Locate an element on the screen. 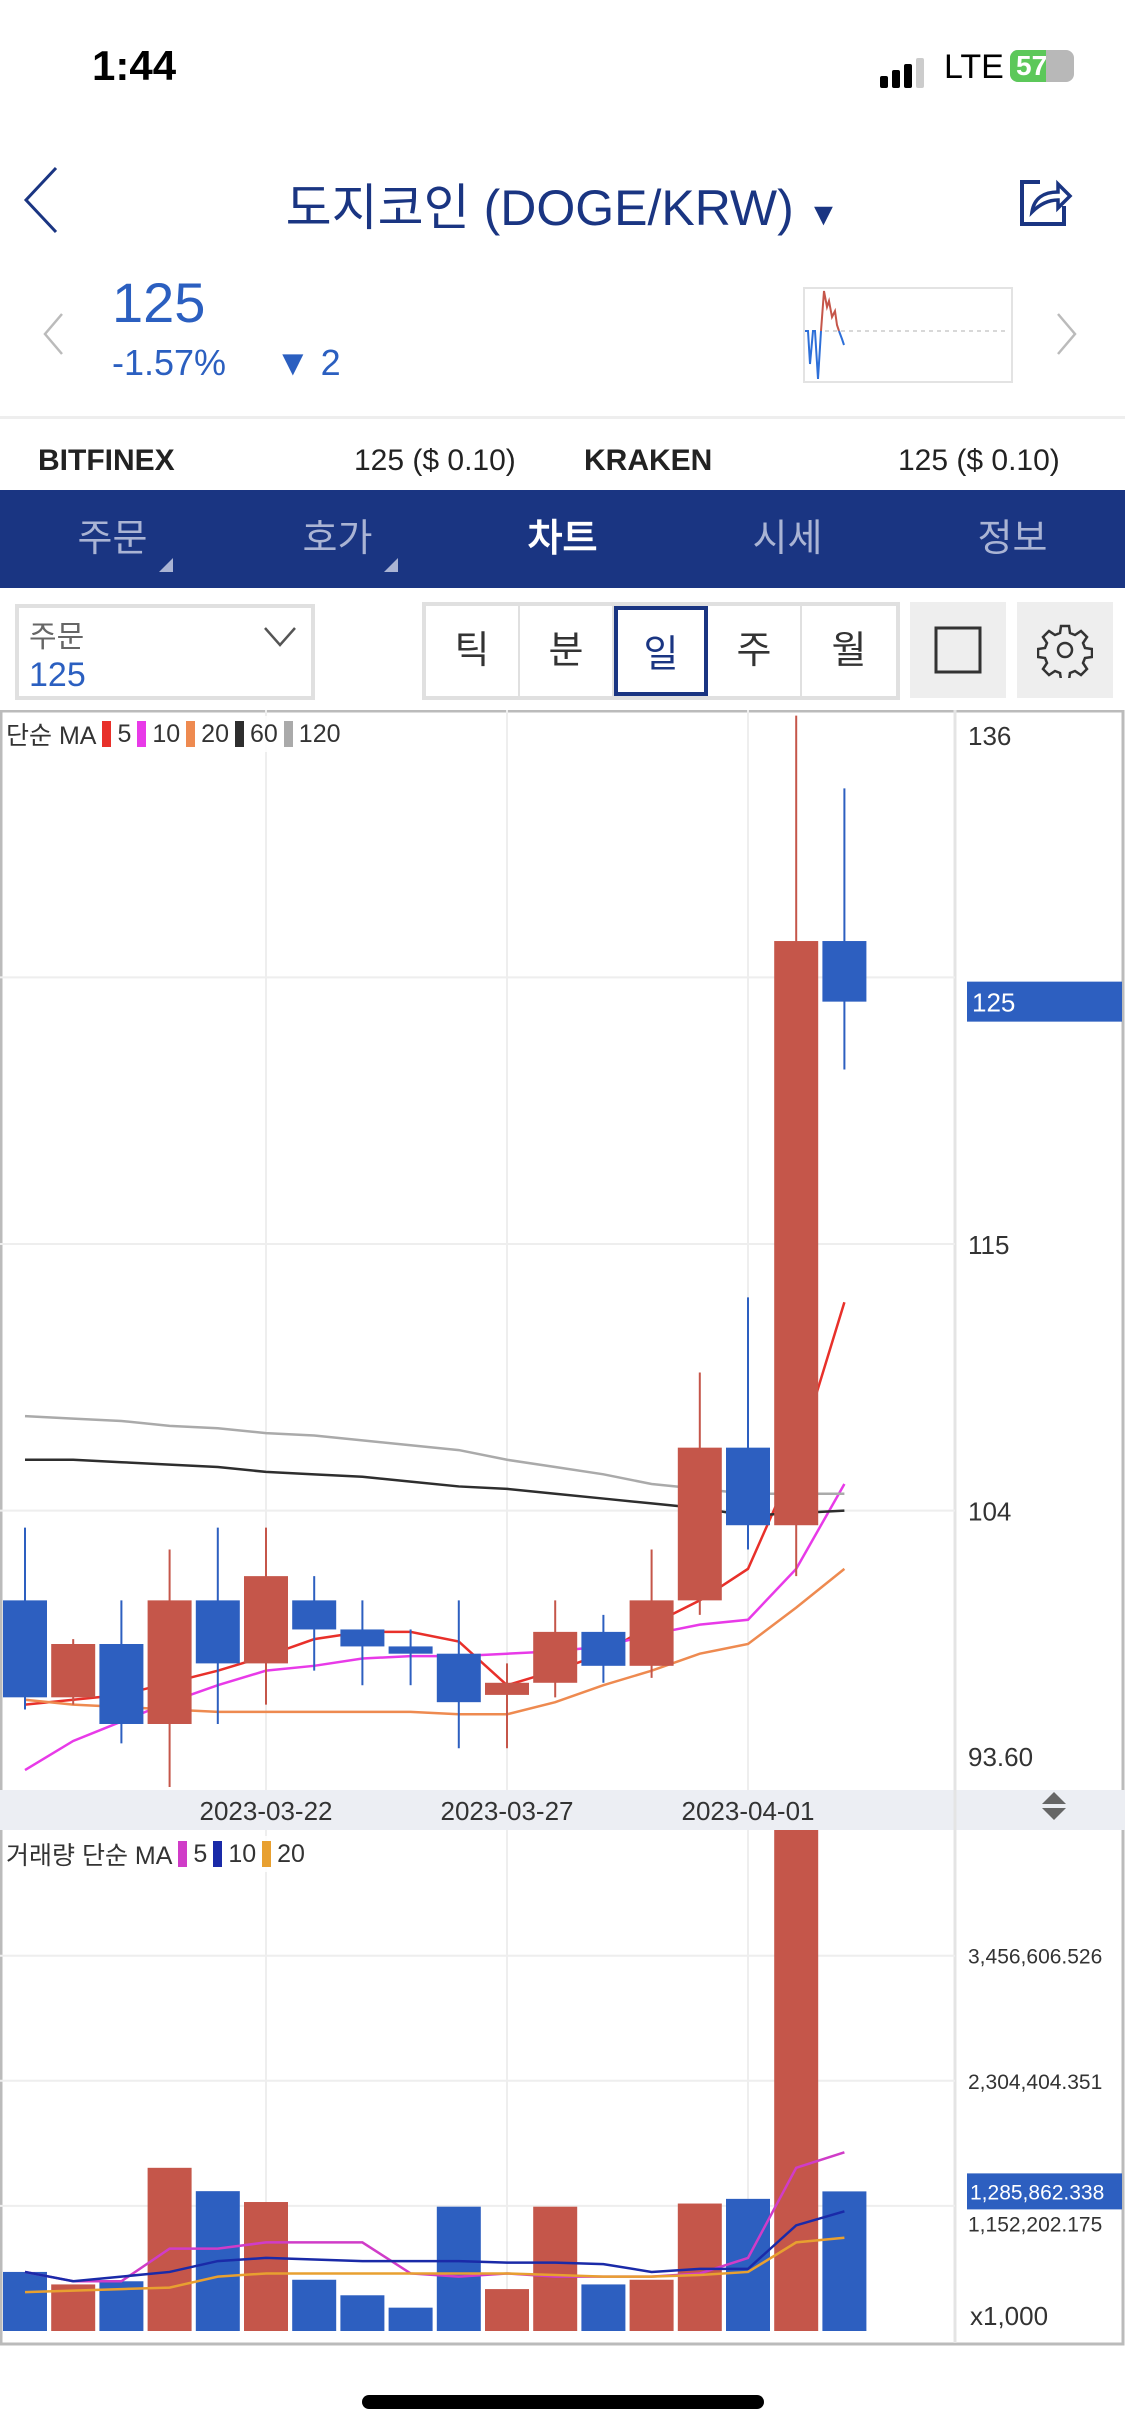  volume-ma-legend: 거래량 단순 MA 5 10 20 is located at coordinates (155, 1854).